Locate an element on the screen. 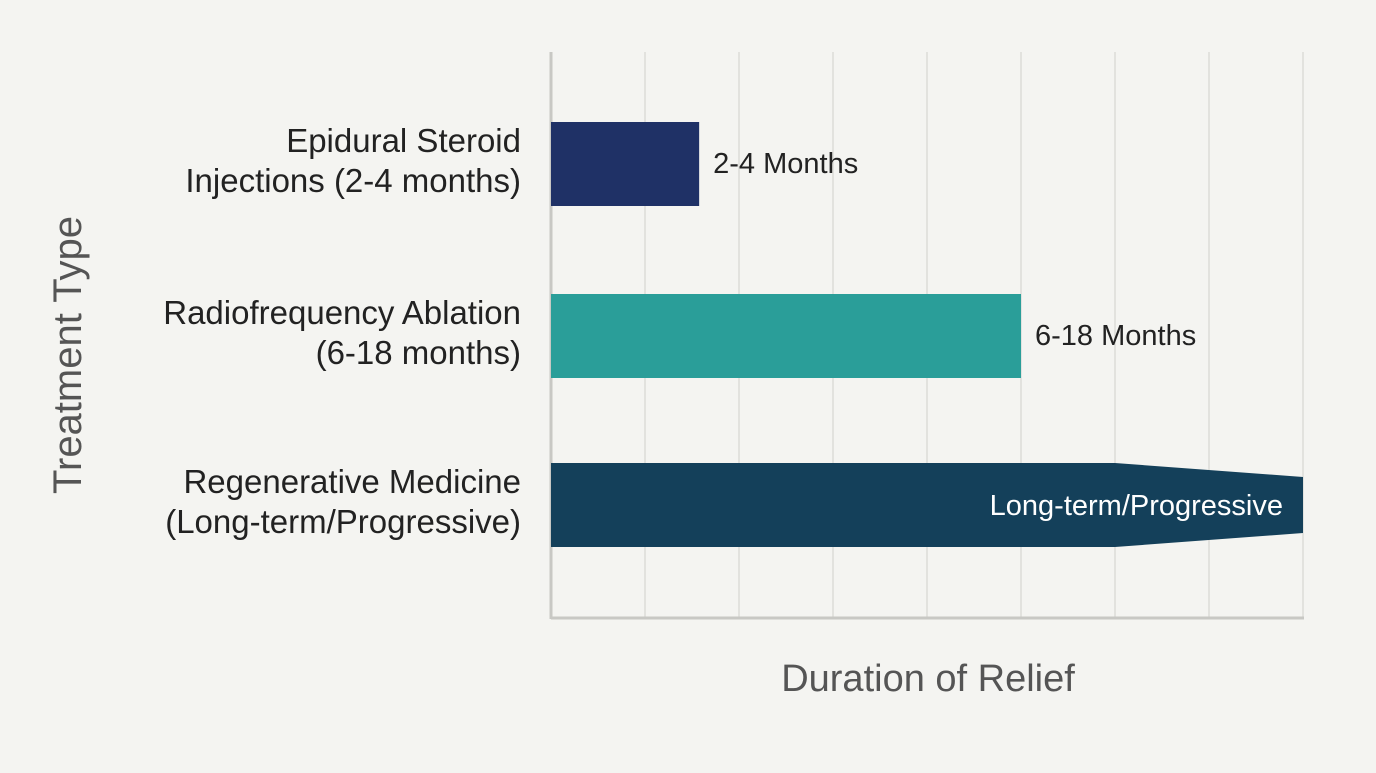  bar-value-label: 2-4 Months is located at coordinates (785, 164).